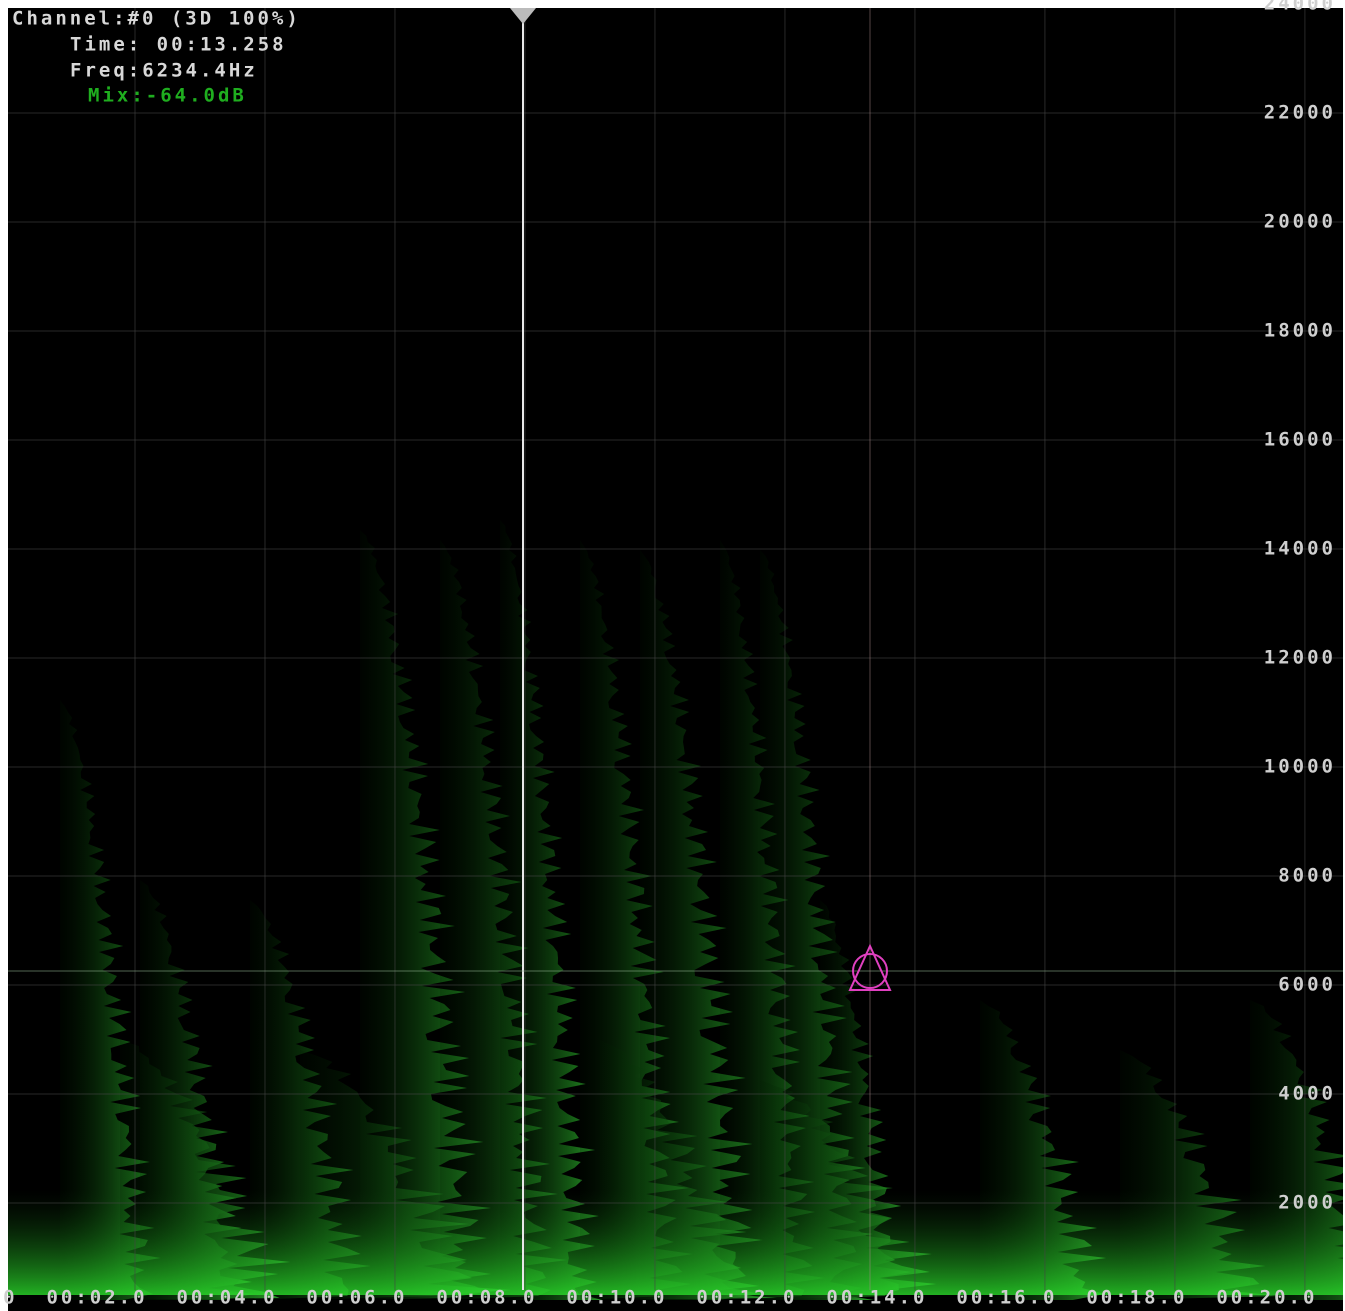  What do you see at coordinates (1307, 1203) in the screenshot?
I see `y-tick-label: 2000` at bounding box center [1307, 1203].